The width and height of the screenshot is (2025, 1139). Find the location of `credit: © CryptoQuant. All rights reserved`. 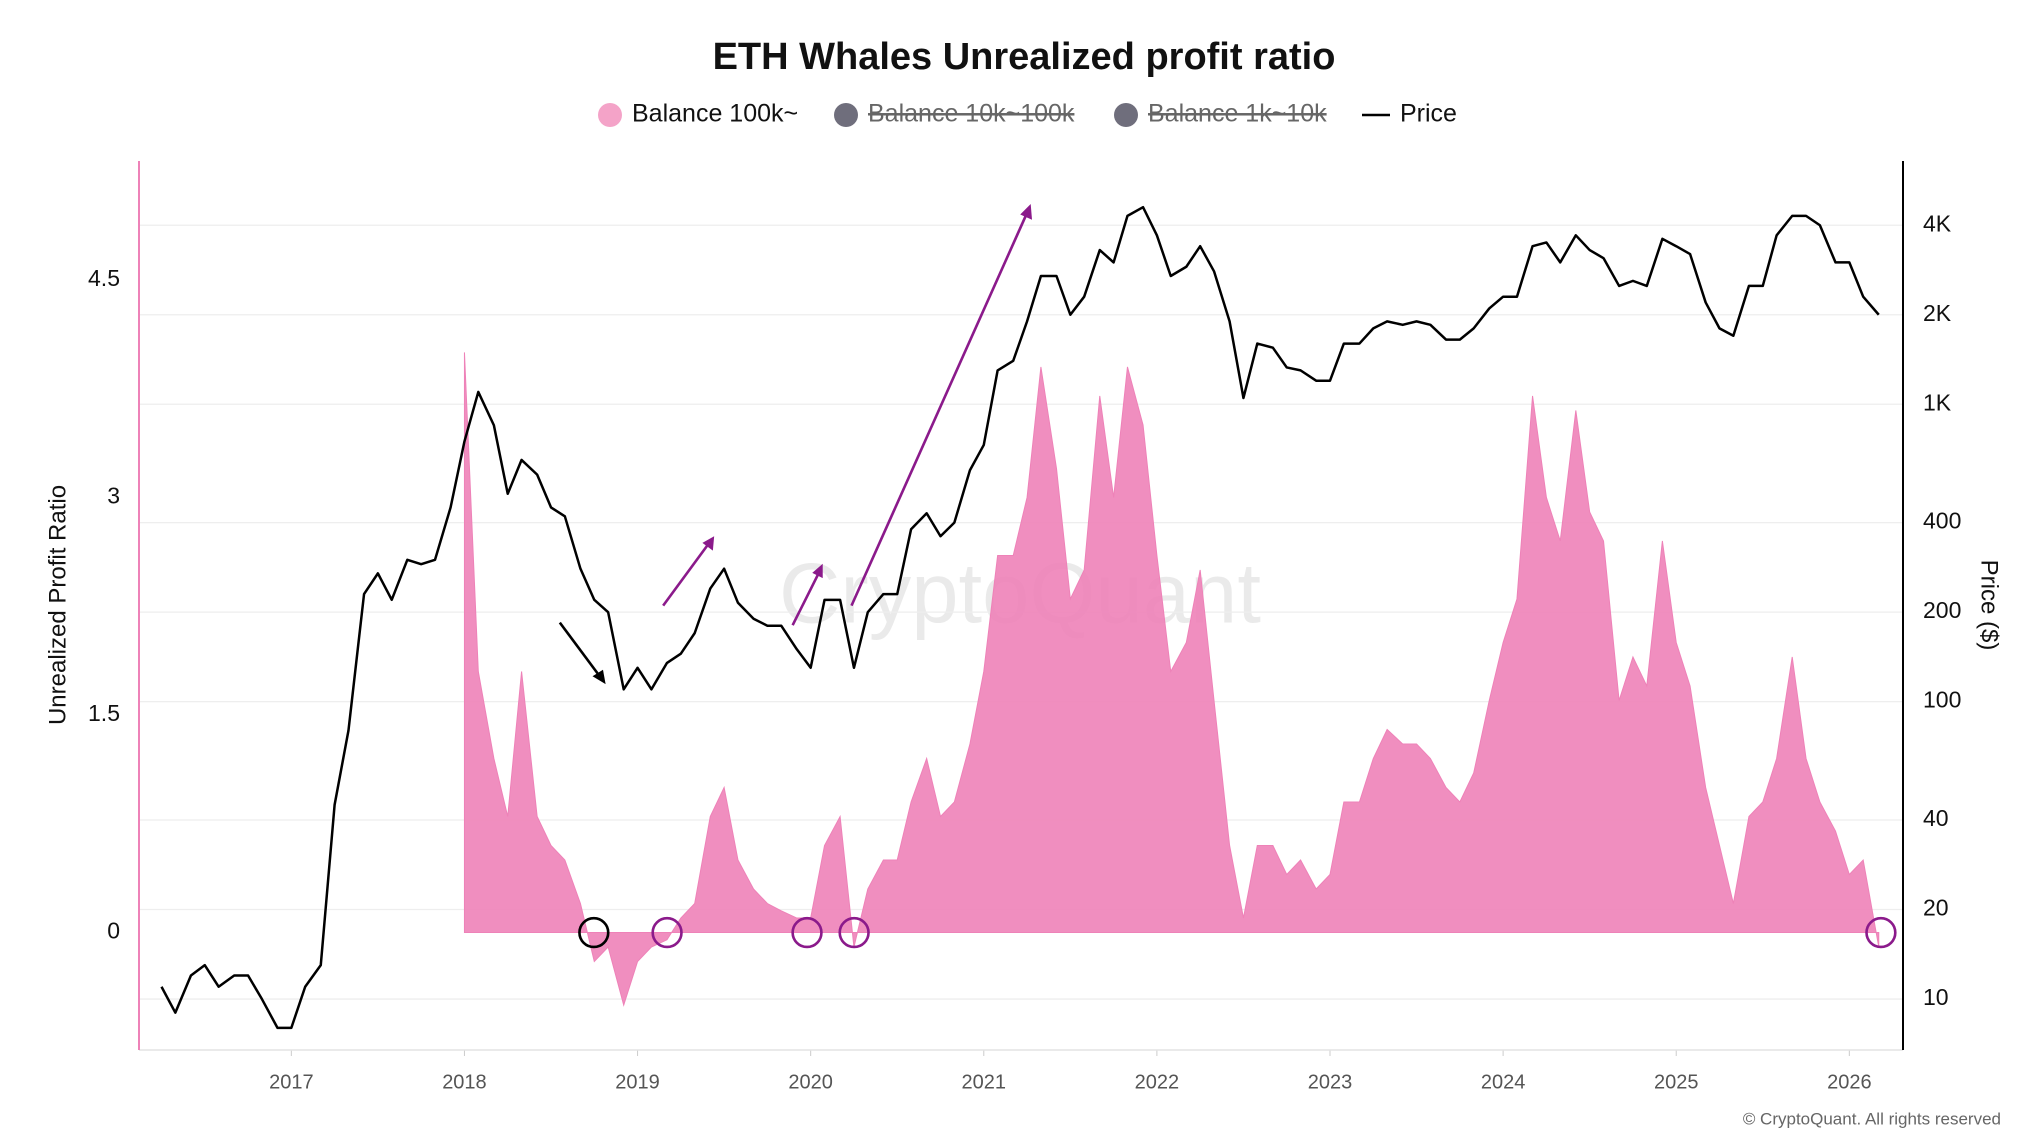

credit: © CryptoQuant. All rights reserved is located at coordinates (1872, 1118).